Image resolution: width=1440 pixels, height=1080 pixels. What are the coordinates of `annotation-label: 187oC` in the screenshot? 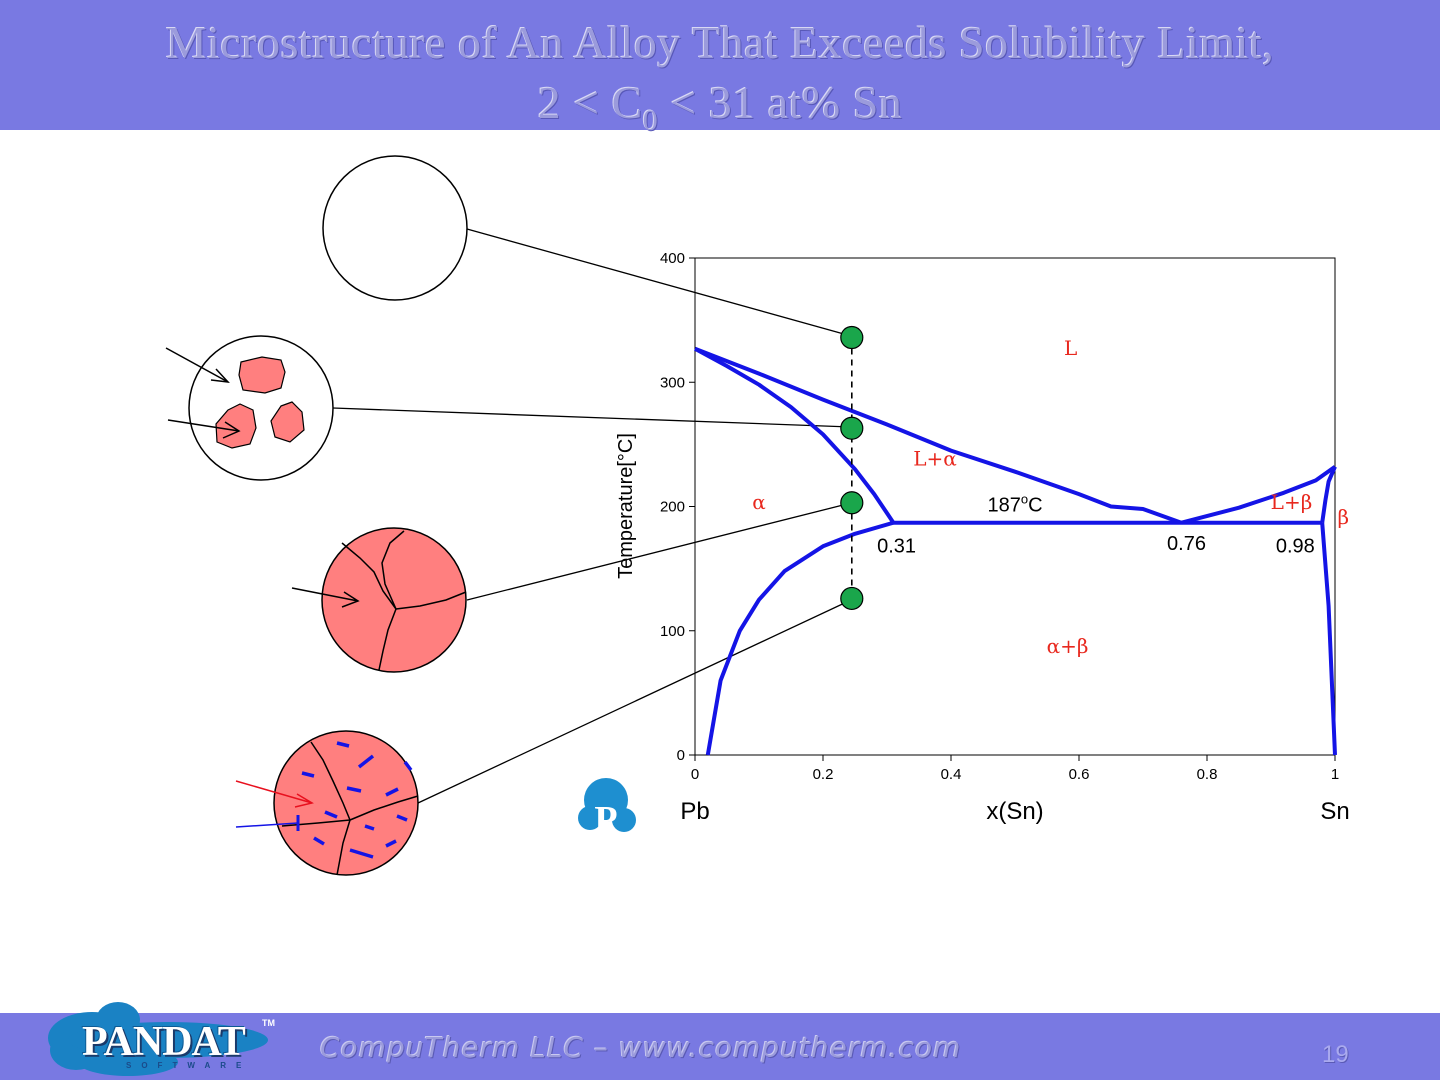 It's located at (1014, 503).